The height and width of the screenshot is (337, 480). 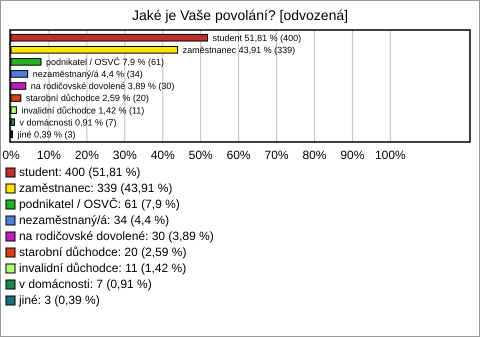 What do you see at coordinates (102, 268) in the screenshot?
I see `legend-label: invalidní důchodce: 11 (1,42 %)` at bounding box center [102, 268].